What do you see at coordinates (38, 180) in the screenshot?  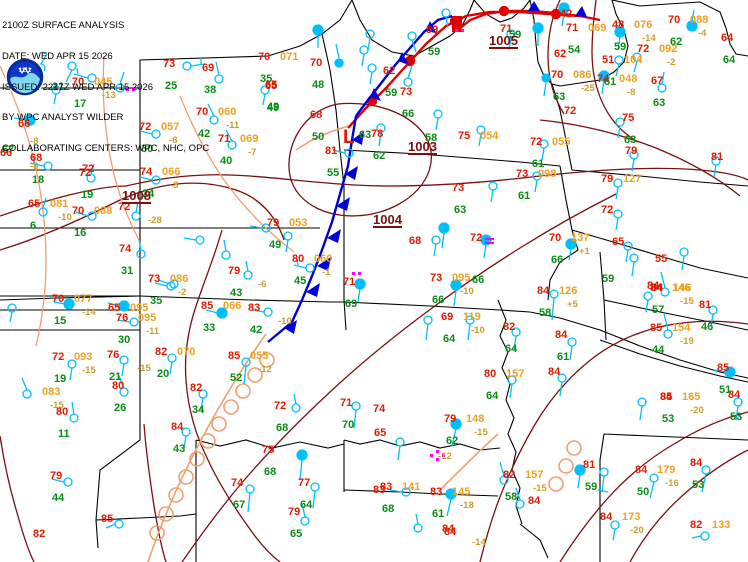 I see `station-dewpoint: 18` at bounding box center [38, 180].